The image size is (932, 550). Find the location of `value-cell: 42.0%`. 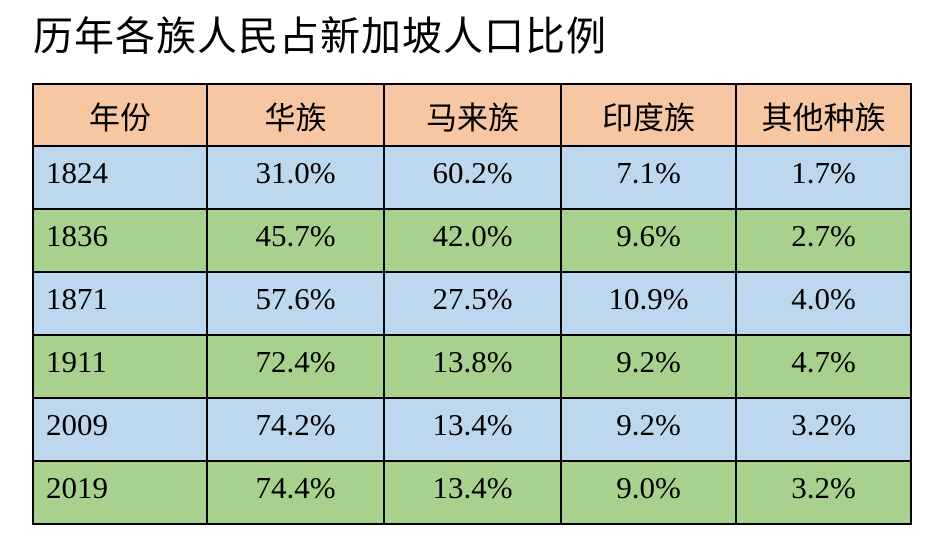

value-cell: 42.0% is located at coordinates (472, 240).